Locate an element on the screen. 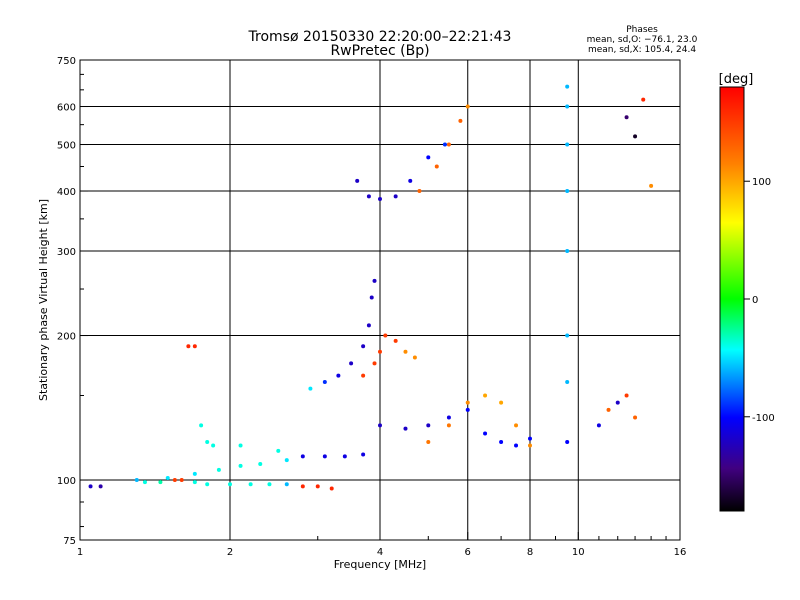 Image resolution: width=800 pixels, height=600 pixels. x-axis-ticks: 1 2 4 6 8 10 16 is located at coordinates (382, 545).